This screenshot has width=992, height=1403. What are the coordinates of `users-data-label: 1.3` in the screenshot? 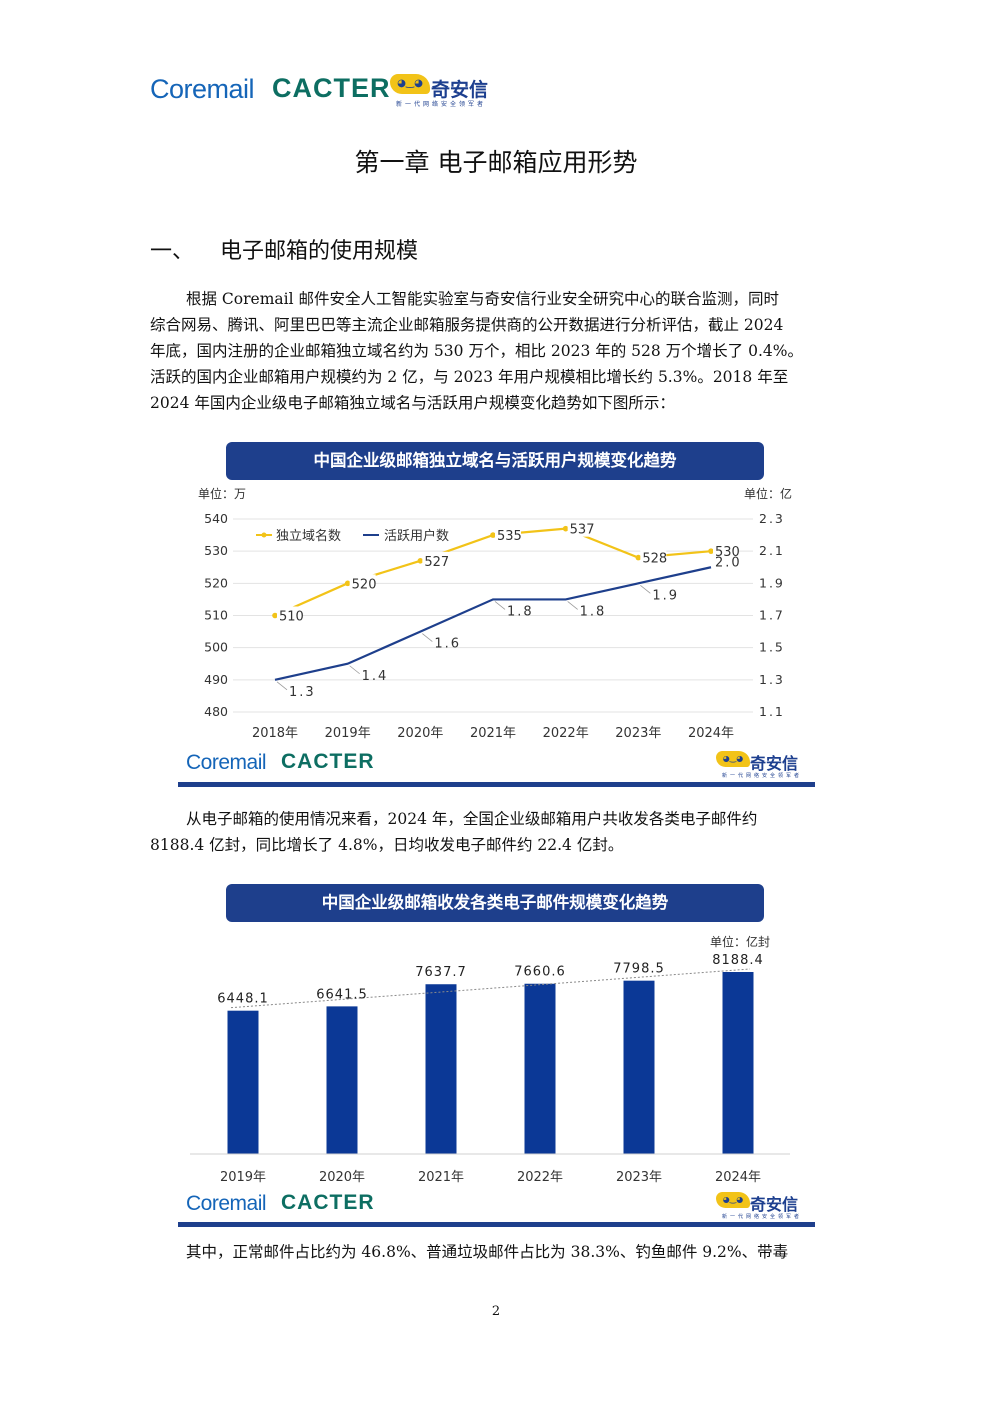 It's located at (302, 692).